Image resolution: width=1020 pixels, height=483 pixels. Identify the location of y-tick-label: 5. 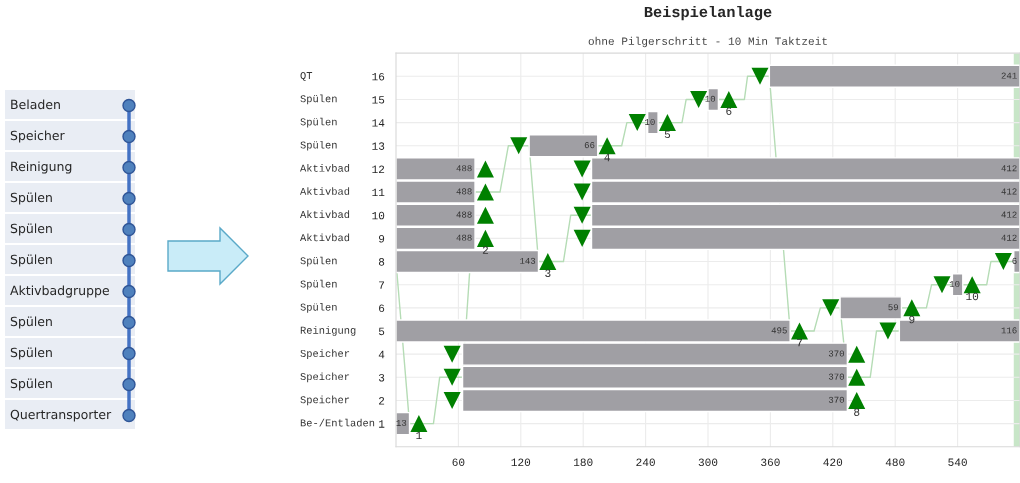
(381, 331).